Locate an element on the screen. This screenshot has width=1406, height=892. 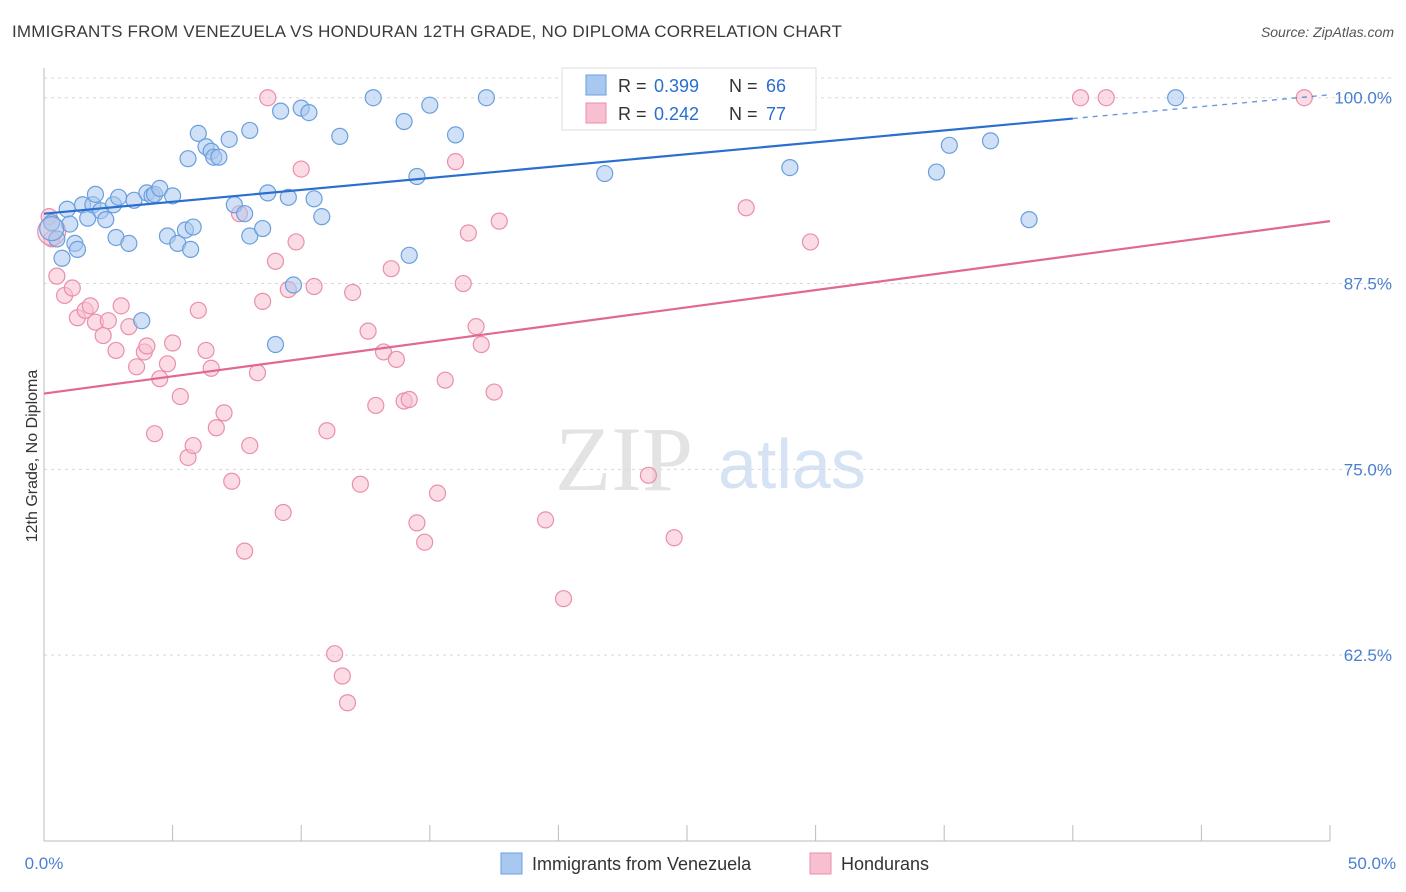
stats-r-value-venezuela: 0.399 is located at coordinates (676, 86).